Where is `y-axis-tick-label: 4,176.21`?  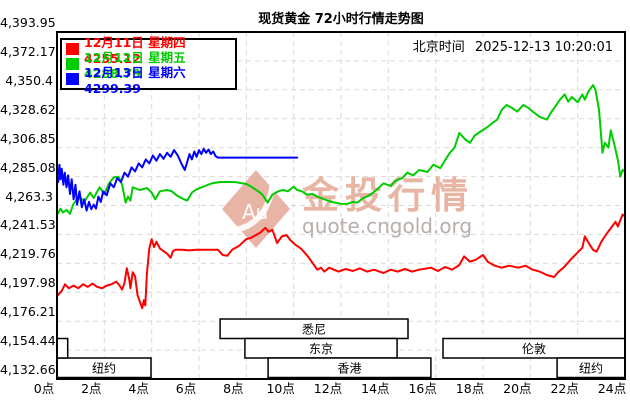
y-axis-tick-label: 4,176.21 is located at coordinates (28, 312).